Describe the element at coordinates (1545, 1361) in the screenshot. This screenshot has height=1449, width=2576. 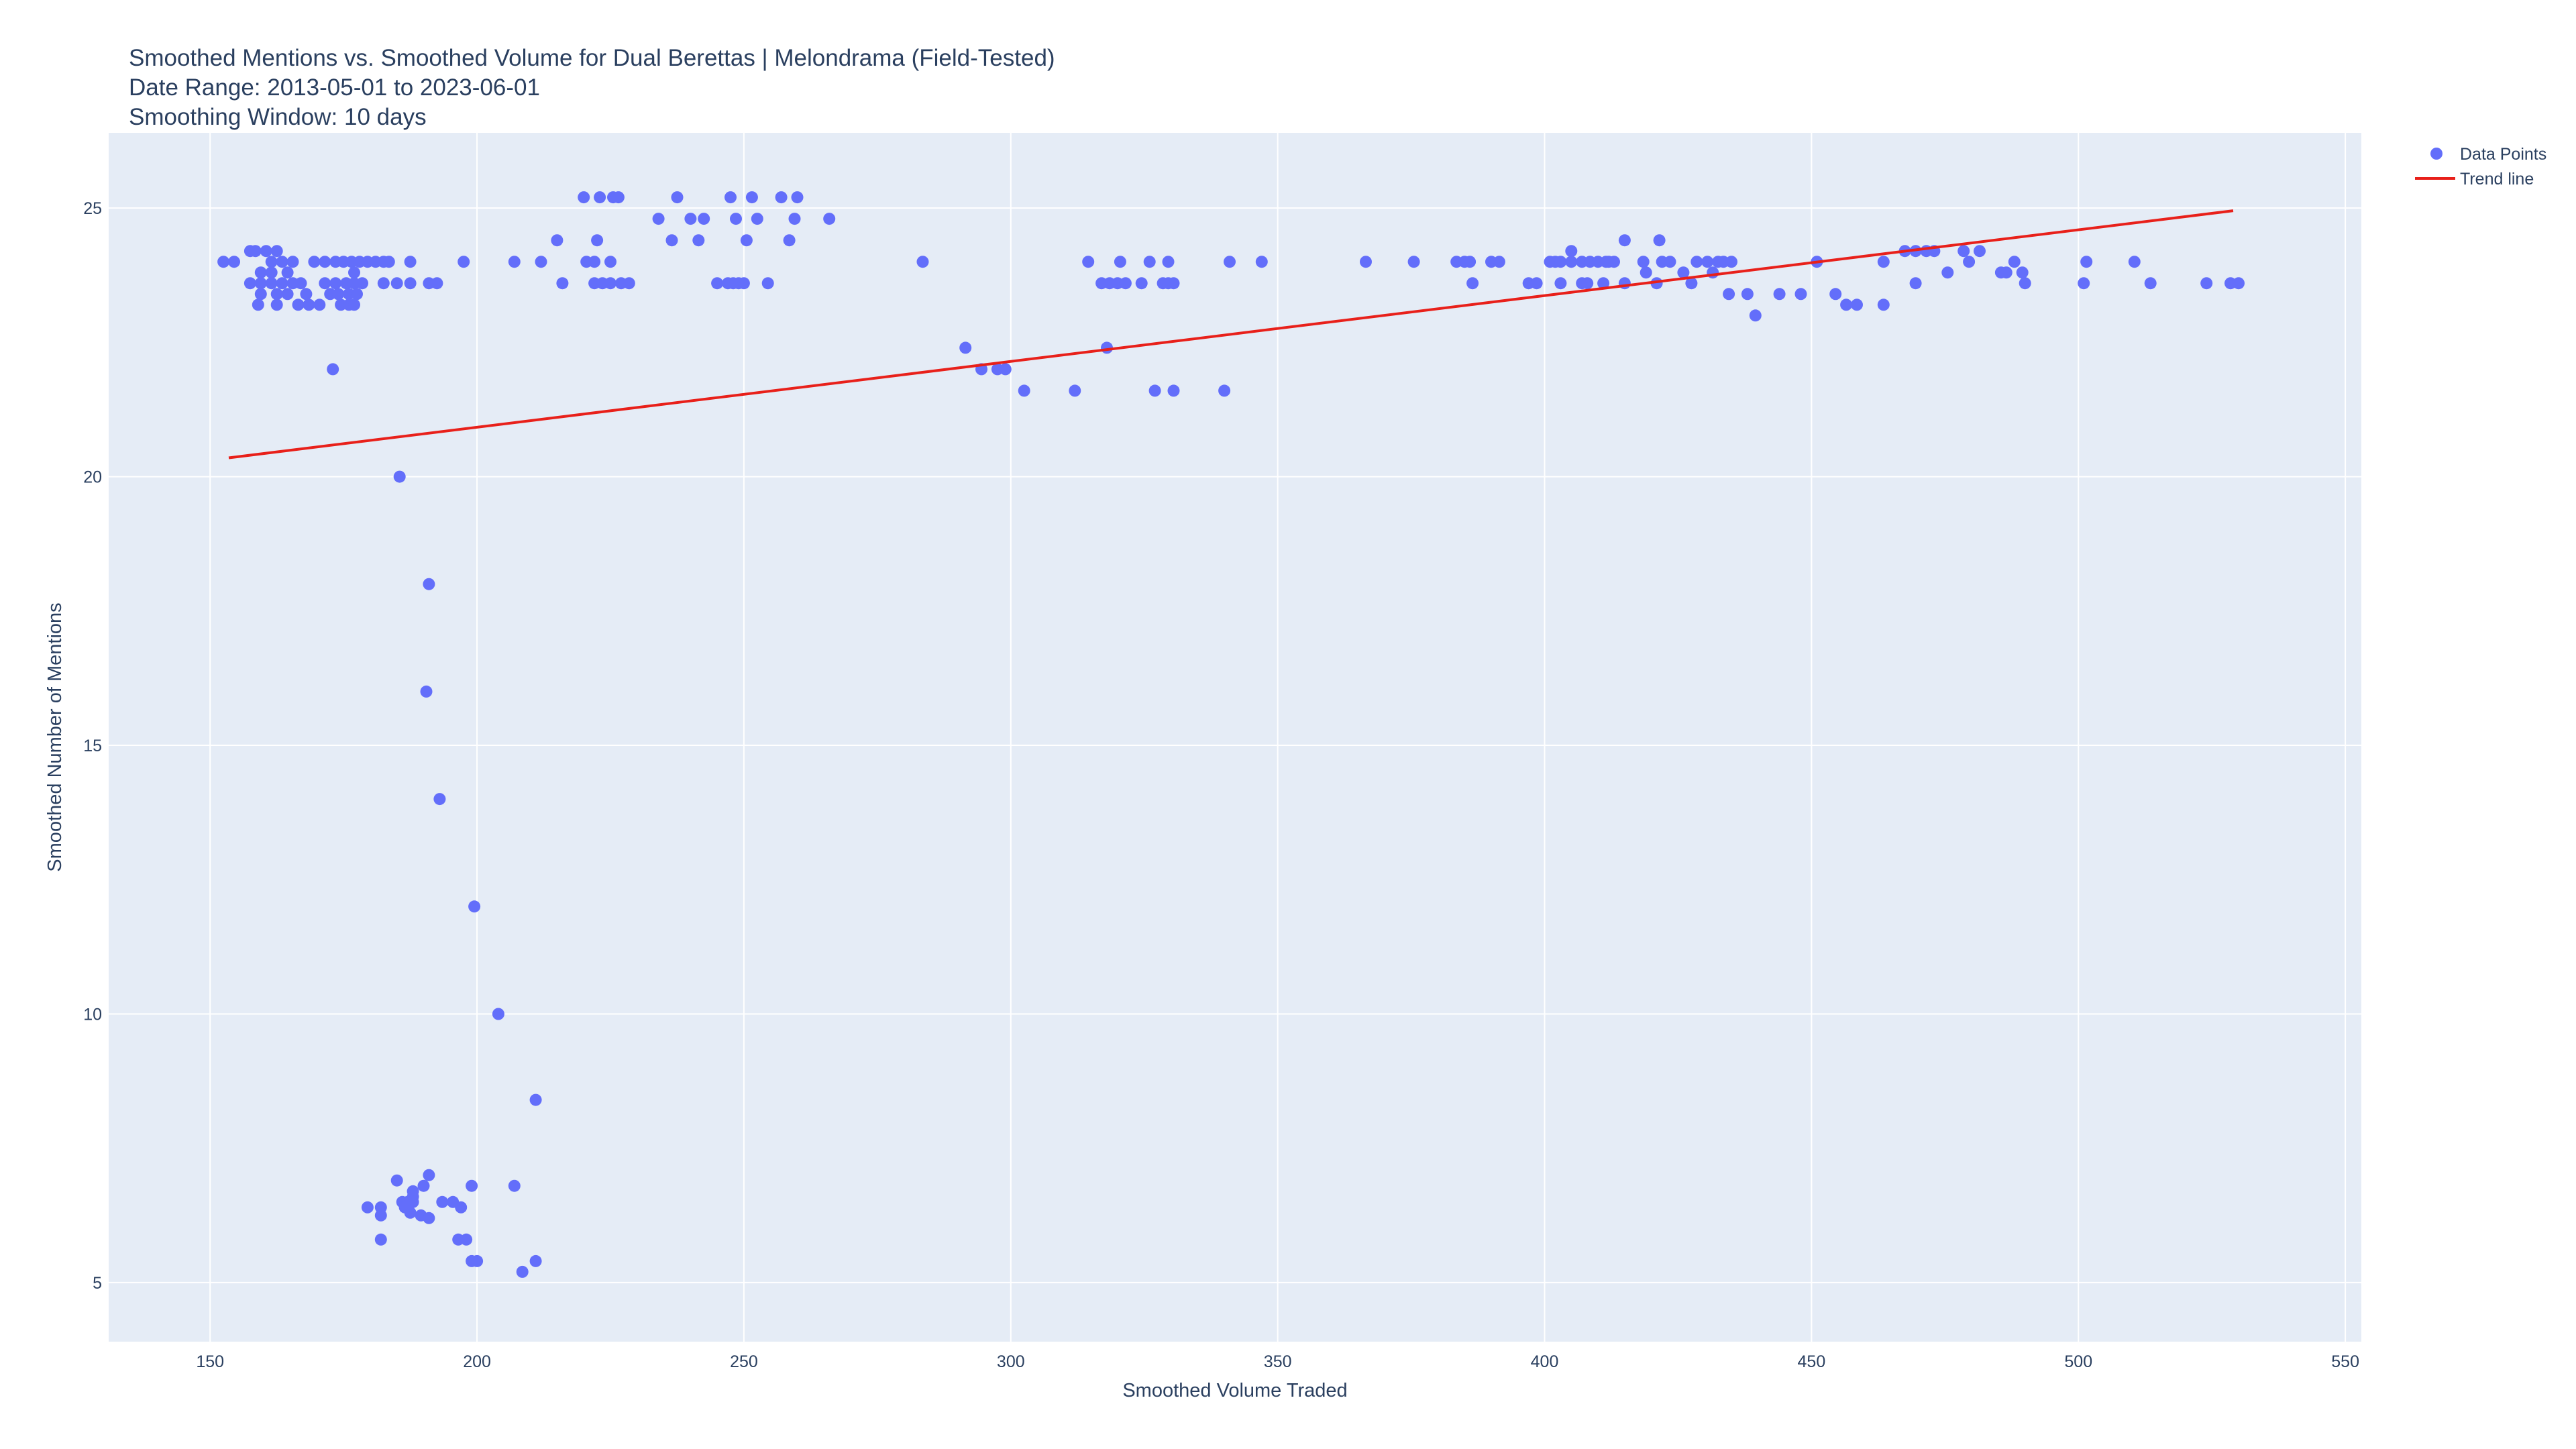
I see `x-tick-label: 400` at that location.